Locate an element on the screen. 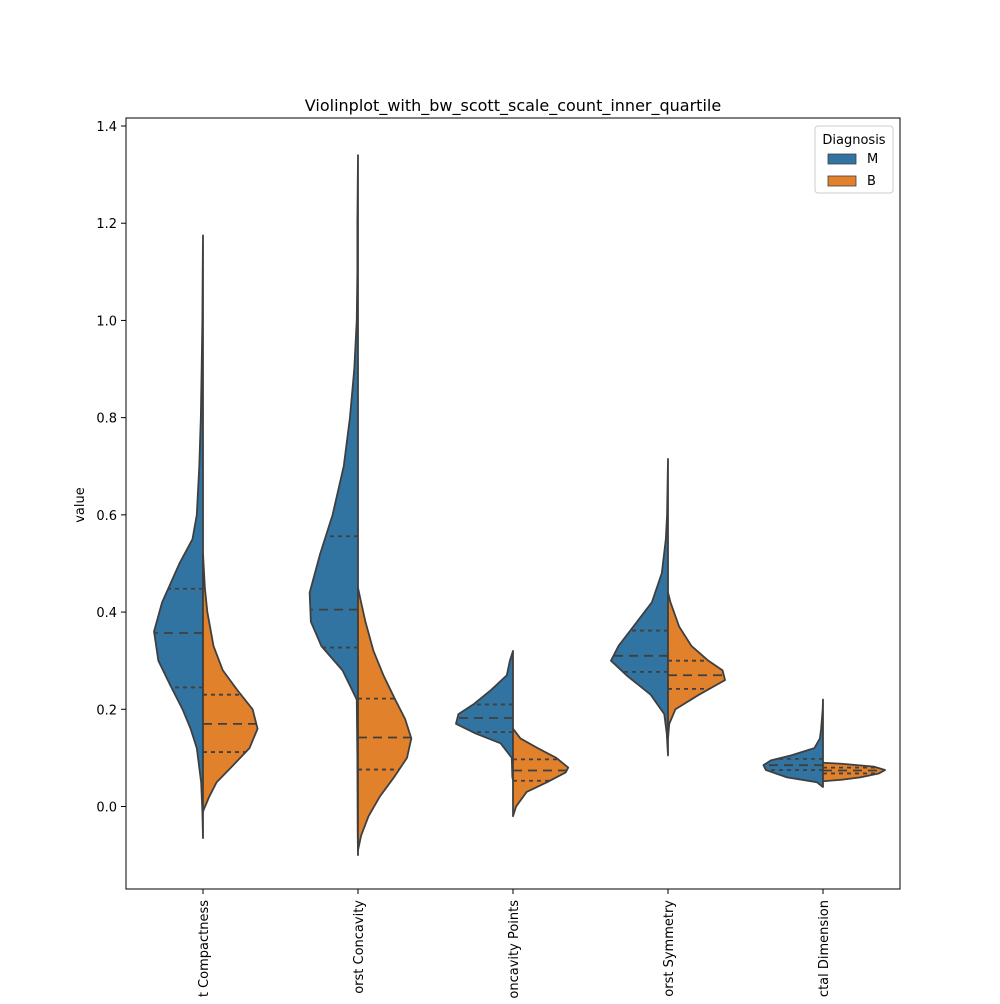  legend-label-b: B is located at coordinates (871, 181).